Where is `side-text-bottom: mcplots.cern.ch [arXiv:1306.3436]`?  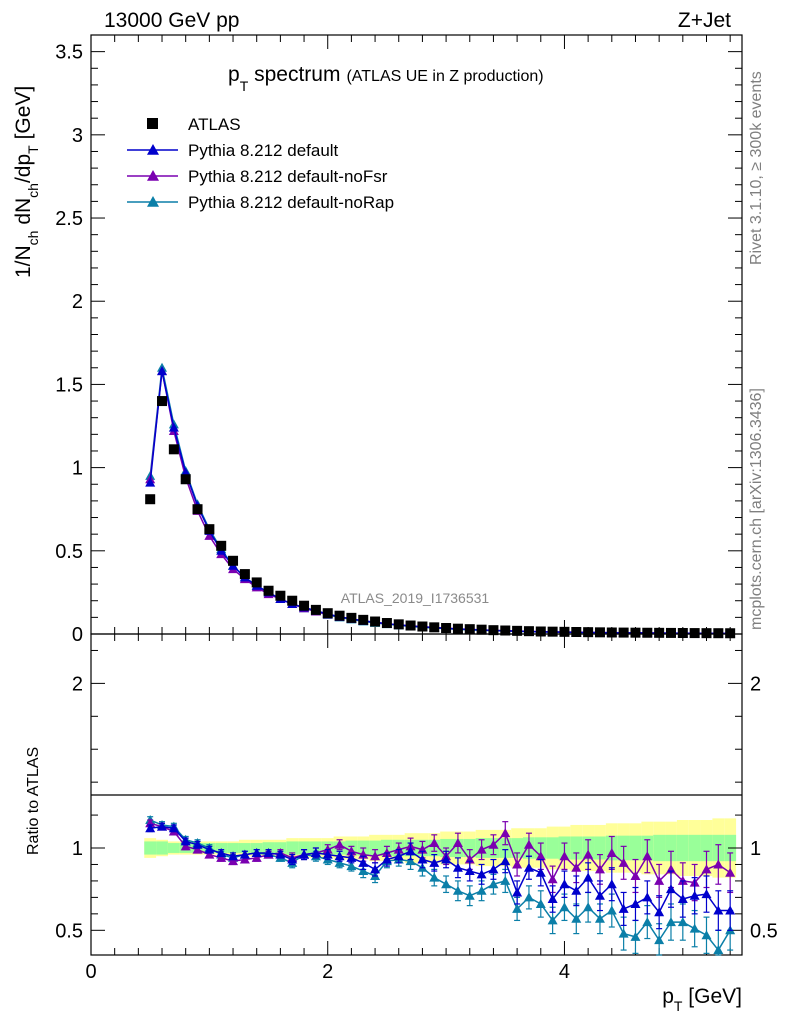 side-text-bottom: mcplots.cern.ch [arXiv:1306.3436] is located at coordinates (756, 509).